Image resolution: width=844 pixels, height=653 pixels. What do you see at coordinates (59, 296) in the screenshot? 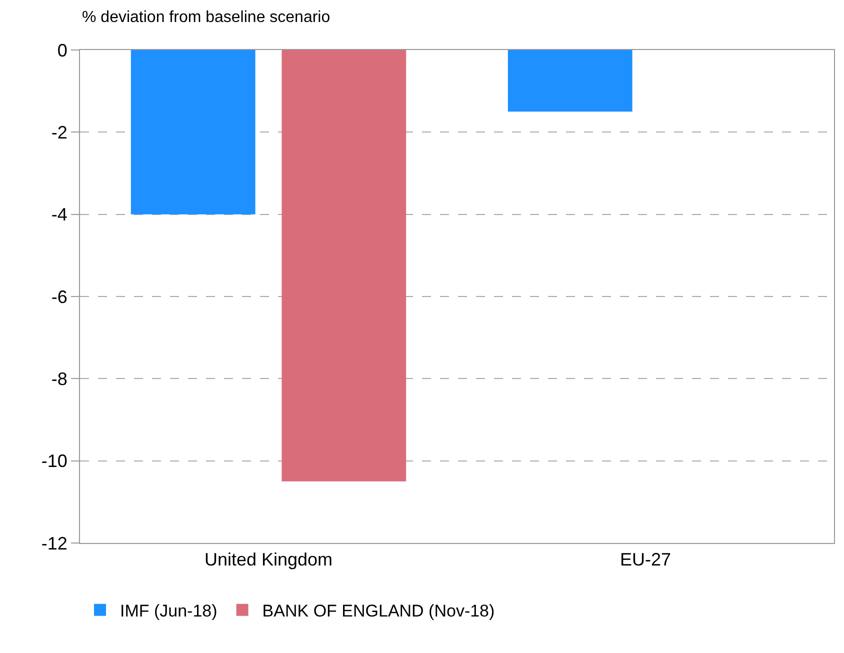
I see `y-tick-label: -6` at bounding box center [59, 296].